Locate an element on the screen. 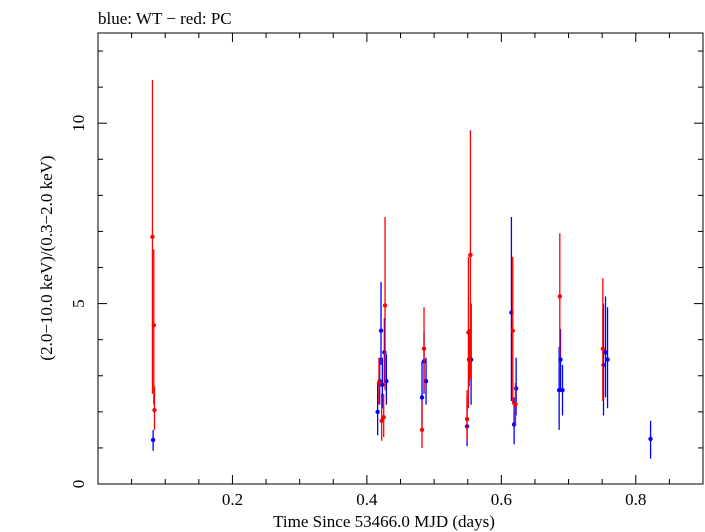 The height and width of the screenshot is (532, 705). y-tick-label: 0 is located at coordinates (78, 484).